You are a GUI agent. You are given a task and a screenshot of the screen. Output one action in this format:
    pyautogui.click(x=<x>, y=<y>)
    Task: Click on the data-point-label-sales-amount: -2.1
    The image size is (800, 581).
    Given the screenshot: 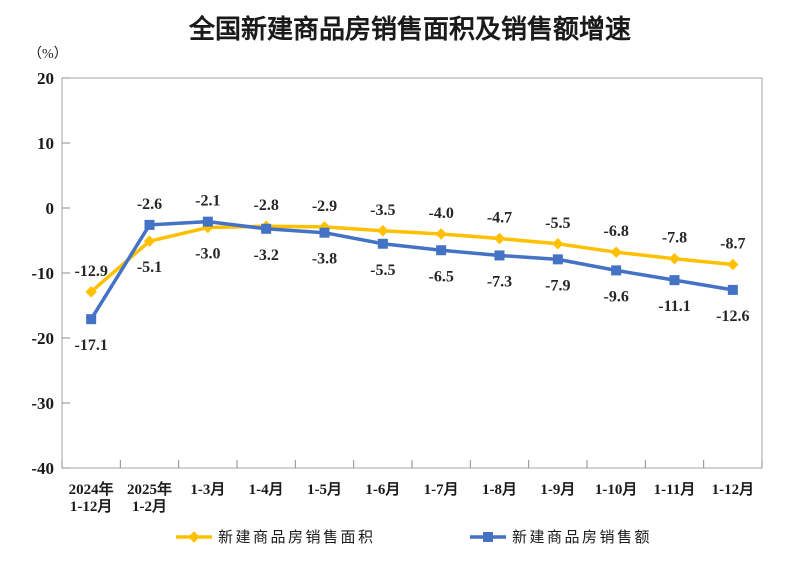 What is the action you would take?
    pyautogui.click(x=207, y=201)
    